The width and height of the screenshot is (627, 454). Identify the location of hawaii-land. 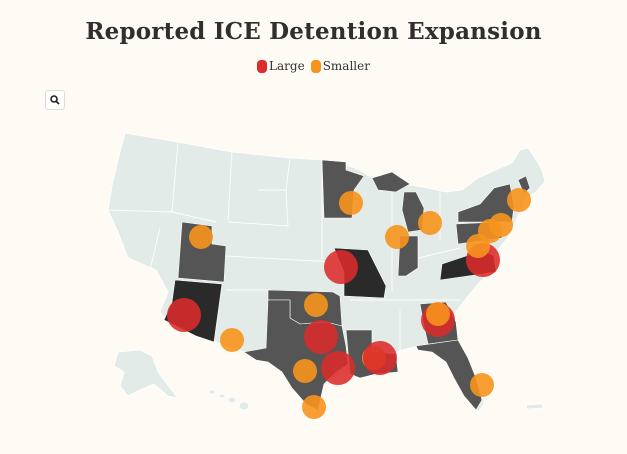
(229, 400).